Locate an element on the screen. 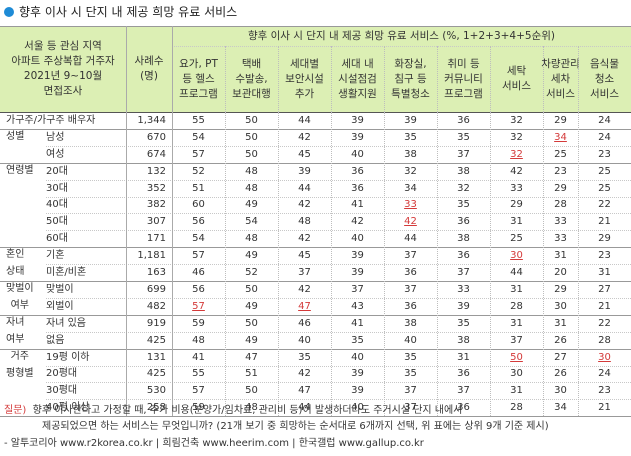  column-header: 세탁 서비스 is located at coordinates (516, 79).